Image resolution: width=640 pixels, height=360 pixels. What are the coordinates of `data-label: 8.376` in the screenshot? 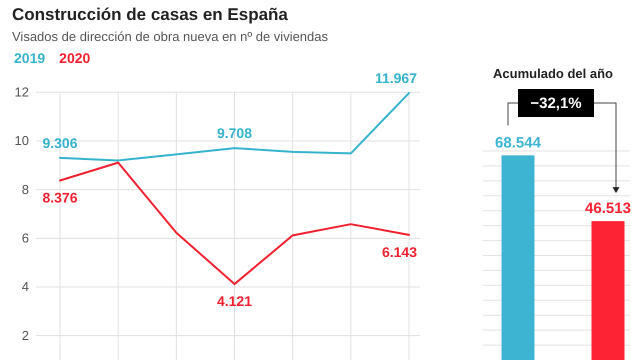 It's located at (60, 197).